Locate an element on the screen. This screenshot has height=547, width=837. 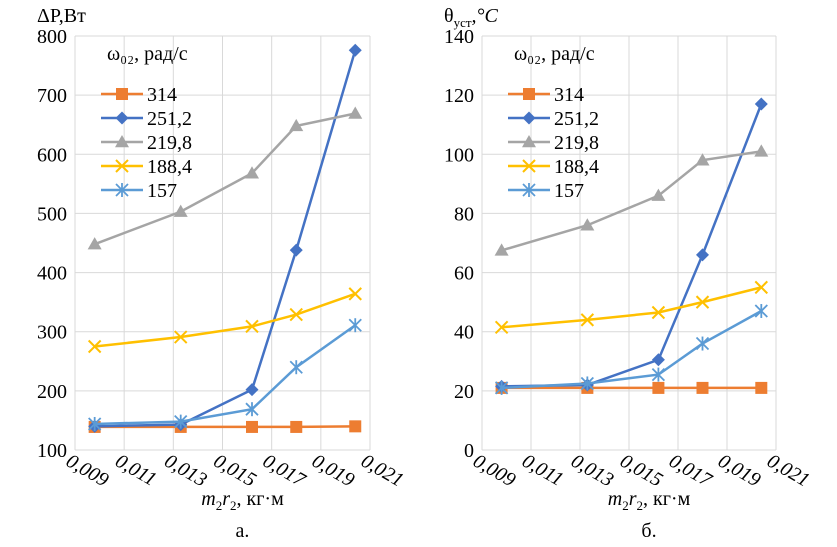
y-tick-label: 140 is located at coordinates (459, 37).